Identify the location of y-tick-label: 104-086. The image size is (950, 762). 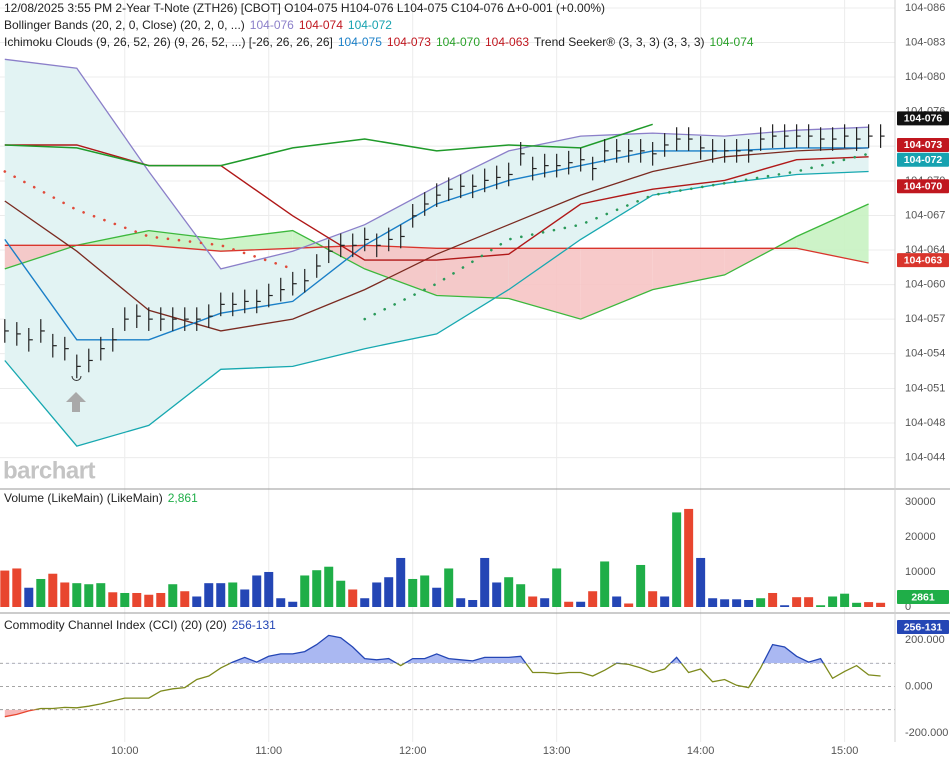
(925, 8).